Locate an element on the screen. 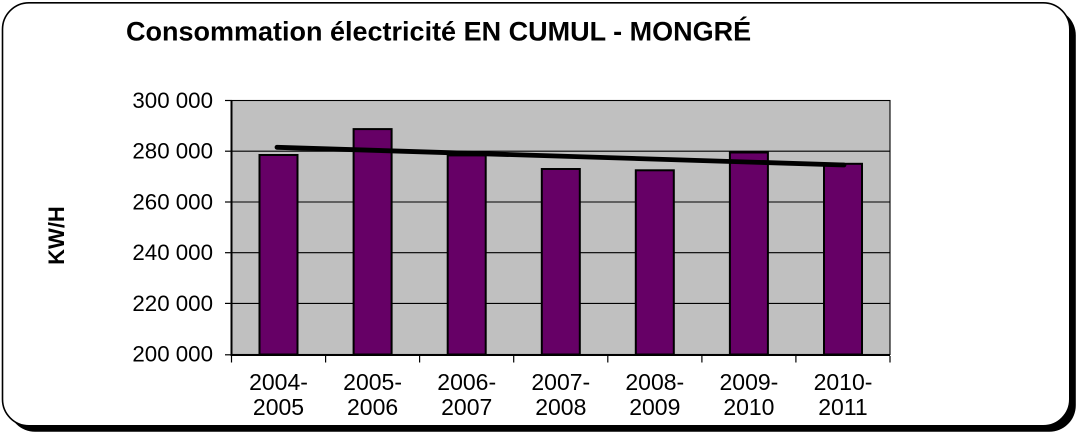 Image resolution: width=1077 pixels, height=434 pixels. svg-text: 2005 is located at coordinates (278, 407).